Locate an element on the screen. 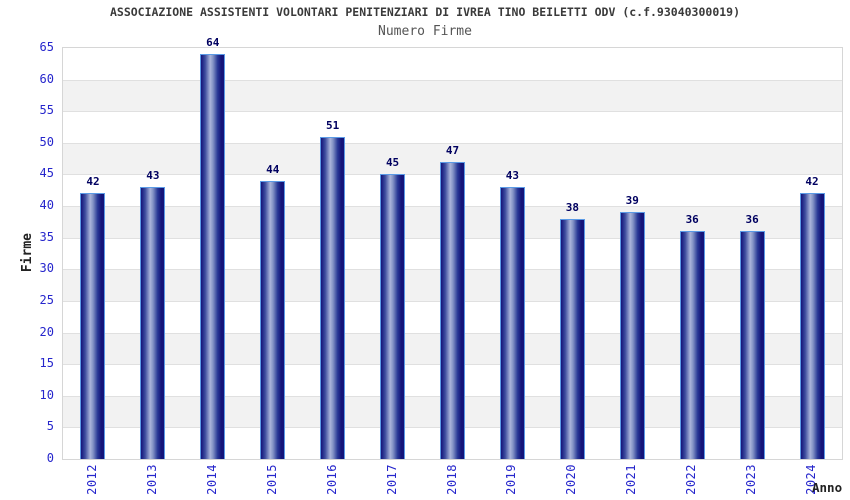 The image size is (850, 500). bar-value-label: 51 is located at coordinates (333, 125).